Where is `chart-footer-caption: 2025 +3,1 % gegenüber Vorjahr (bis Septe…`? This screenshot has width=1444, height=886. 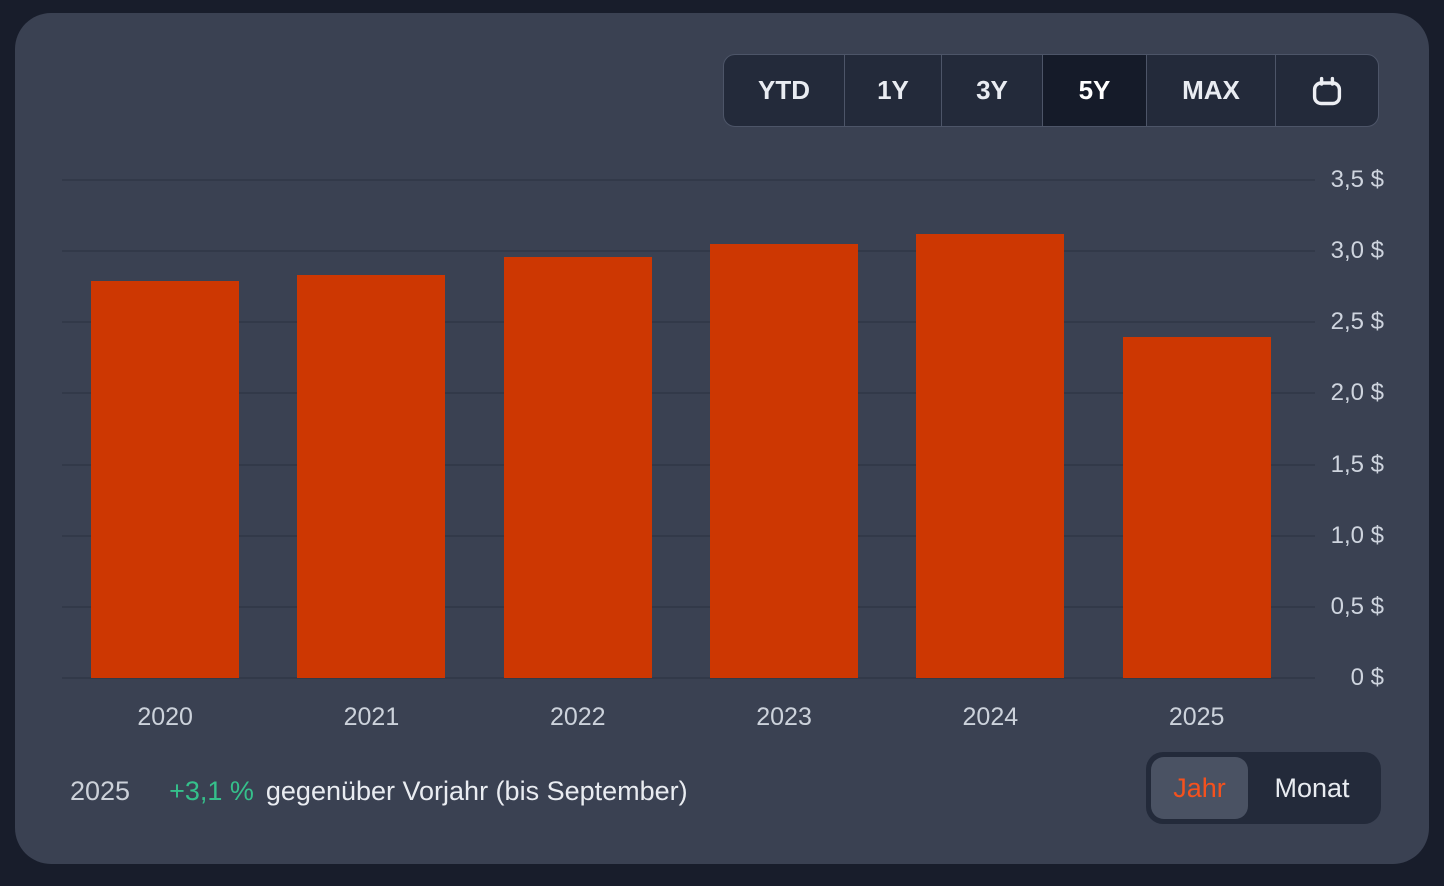
chart-footer-caption: 2025 +3,1 % gegenüber Vorjahr (bis Septe… is located at coordinates (379, 791).